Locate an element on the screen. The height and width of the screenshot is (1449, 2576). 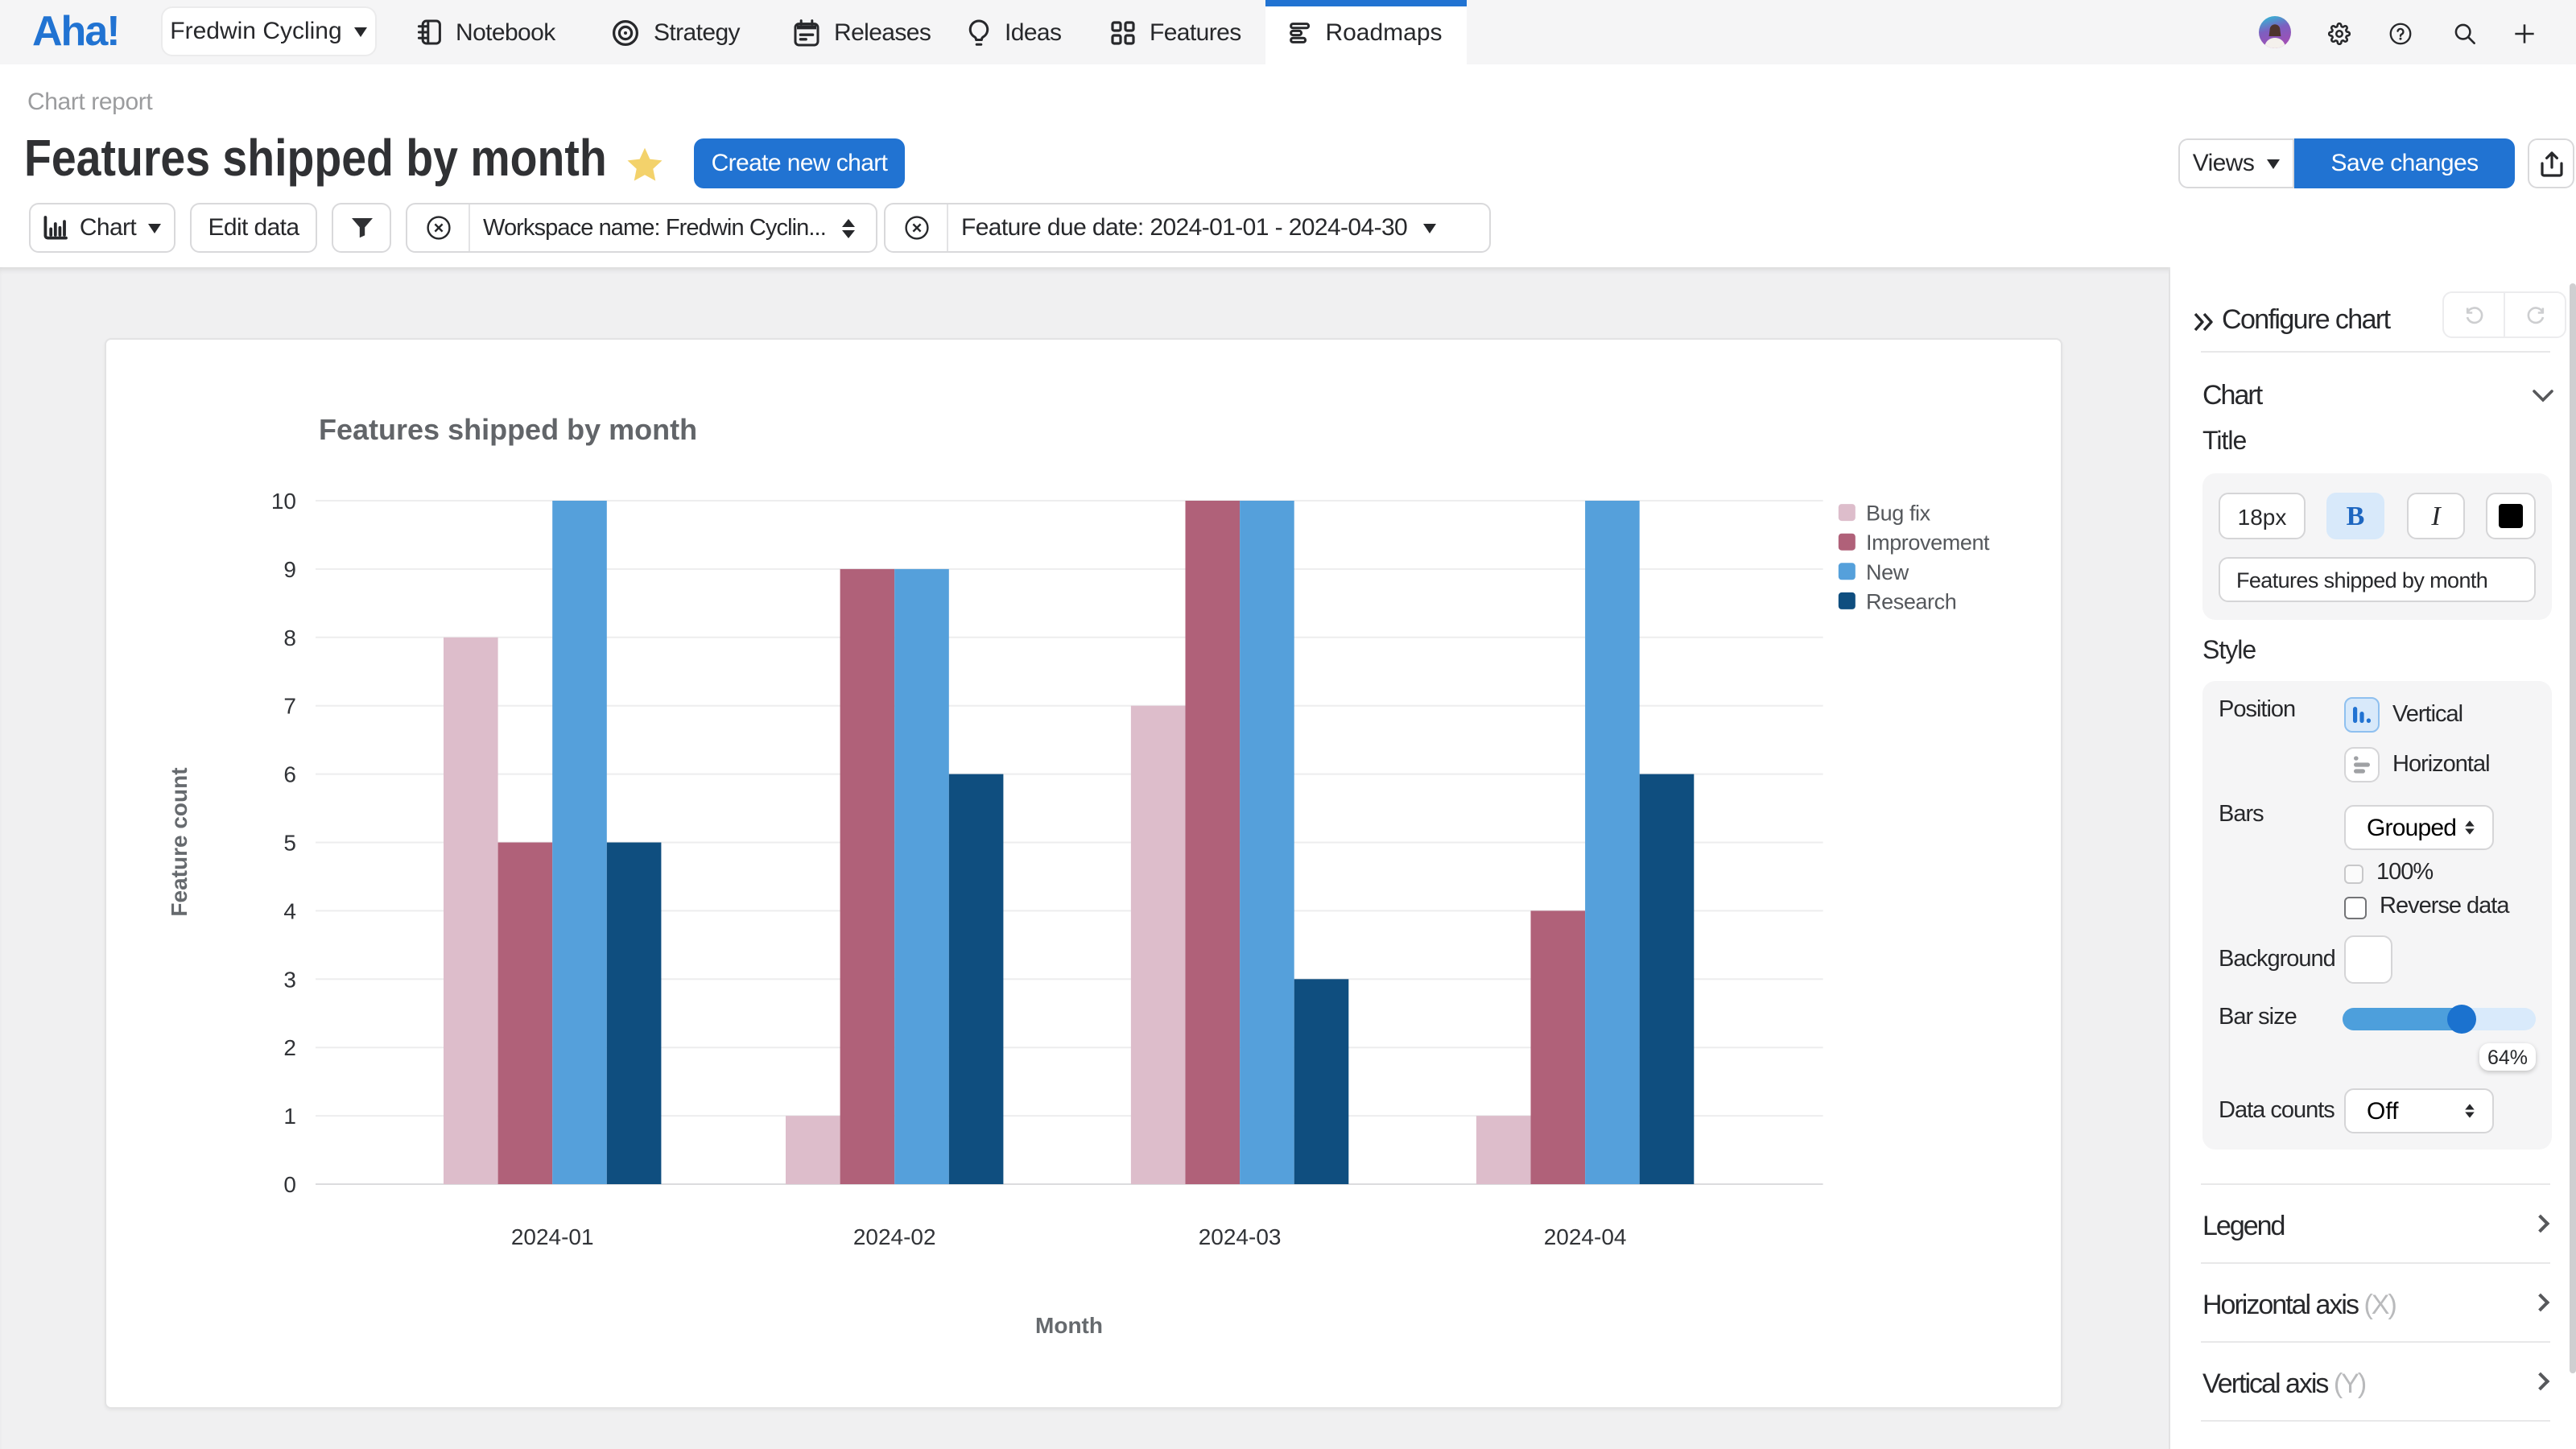
svg-text: 3 is located at coordinates (289, 979).